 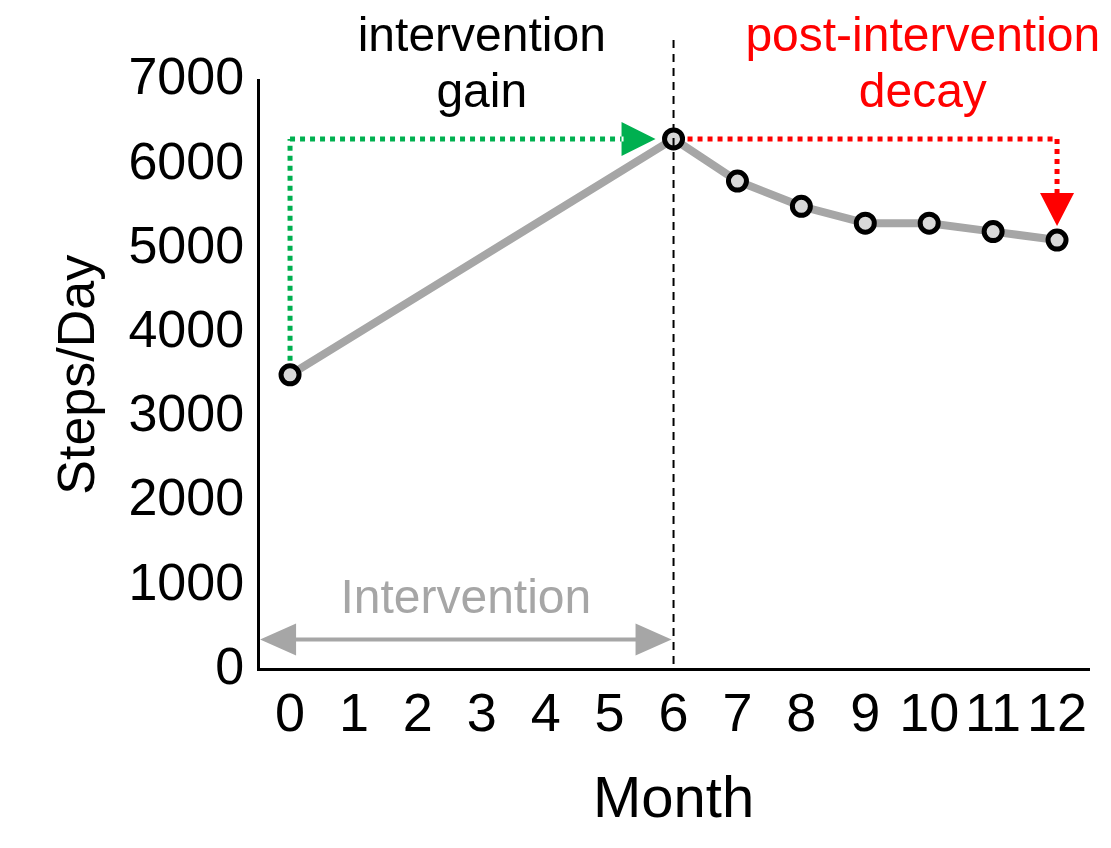 What do you see at coordinates (481, 711) in the screenshot?
I see `x-tick-label: 3` at bounding box center [481, 711].